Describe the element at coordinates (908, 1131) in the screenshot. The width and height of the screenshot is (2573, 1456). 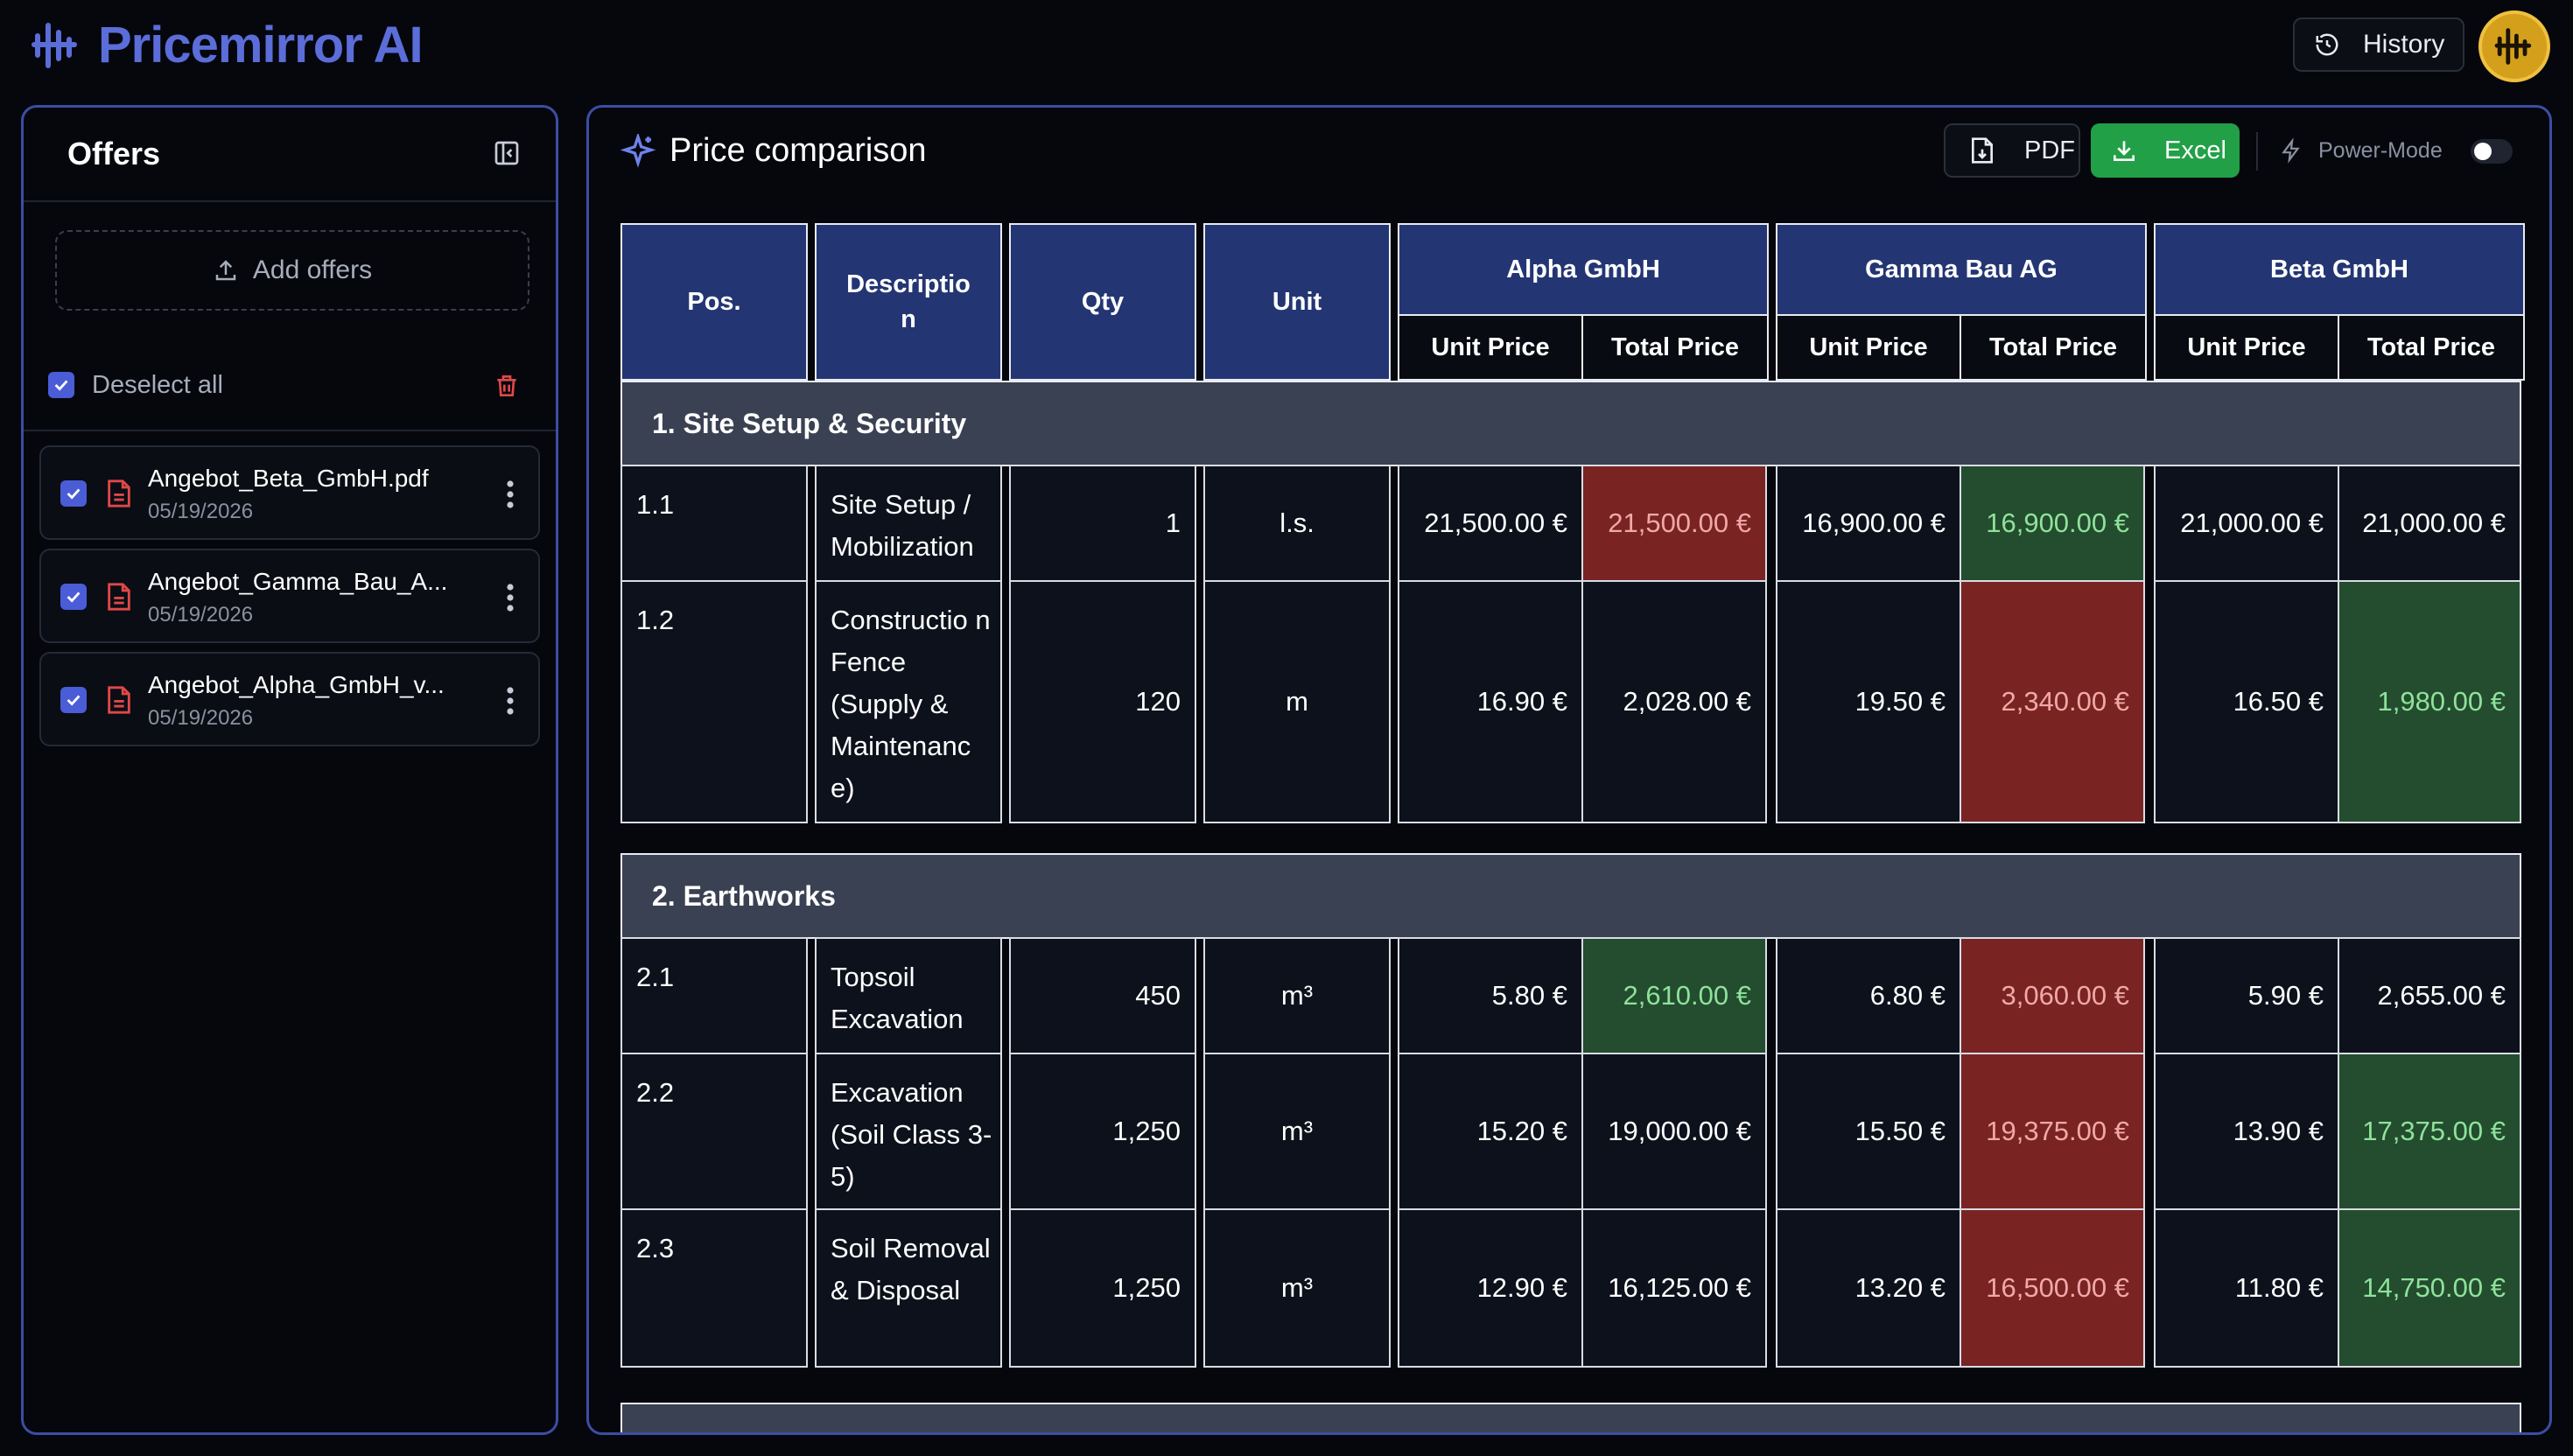
I see `cell-description: Excavation (Soil Class 3-5)` at that location.